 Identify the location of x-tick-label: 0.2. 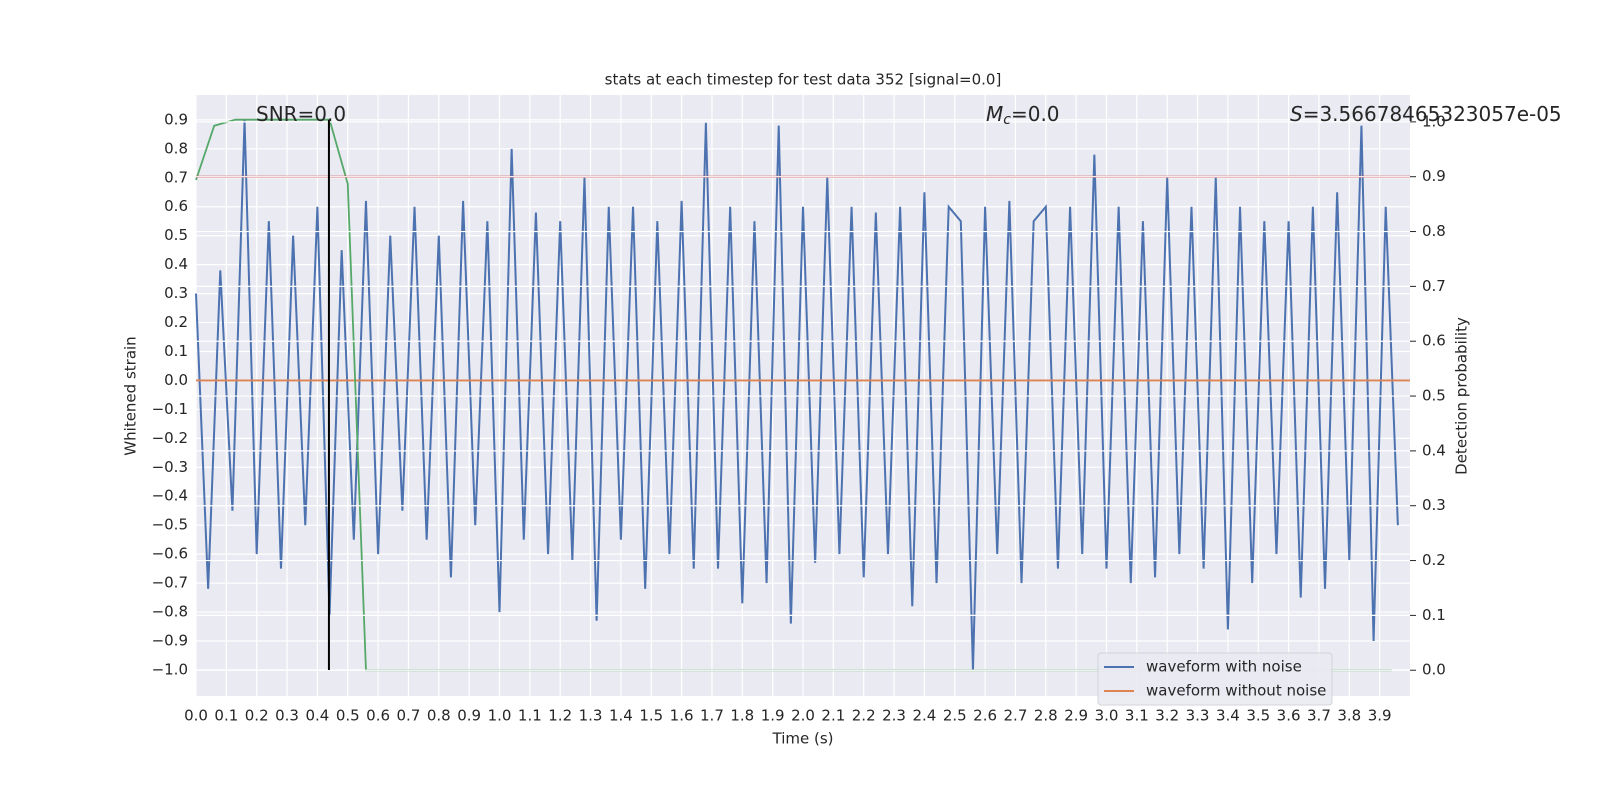
(257, 716).